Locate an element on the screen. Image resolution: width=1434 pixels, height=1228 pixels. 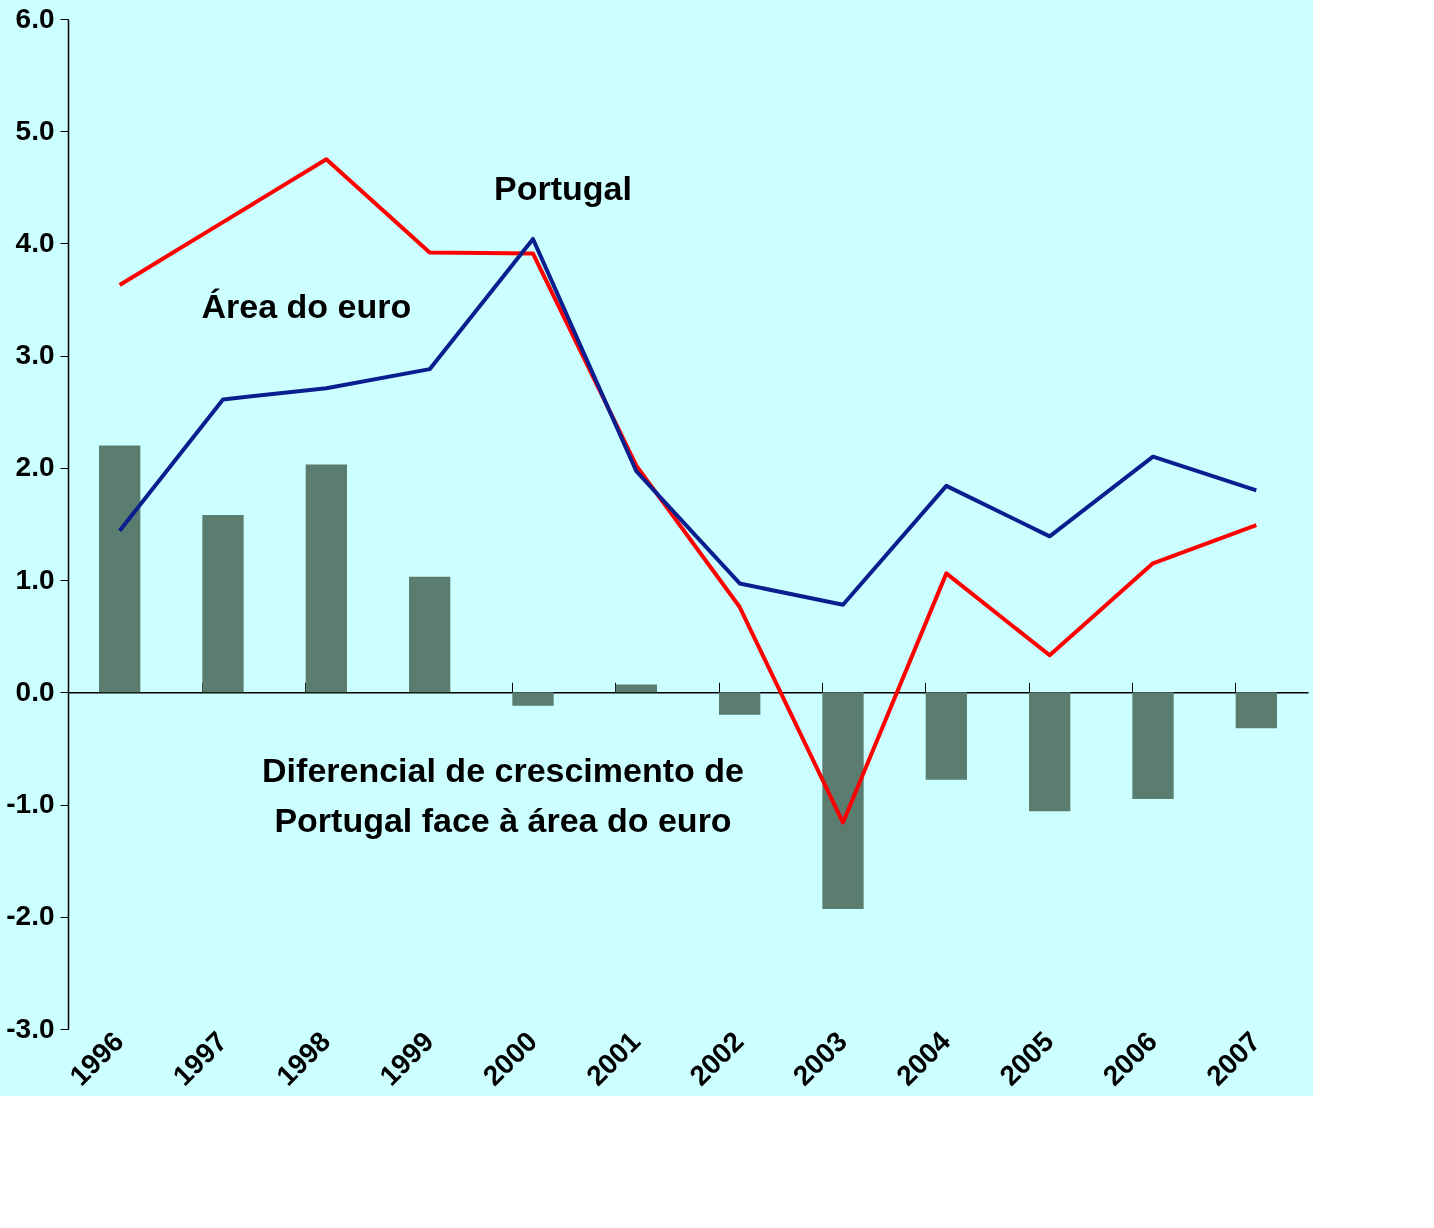
y-tick-label: 2.0 is located at coordinates (35, 467).